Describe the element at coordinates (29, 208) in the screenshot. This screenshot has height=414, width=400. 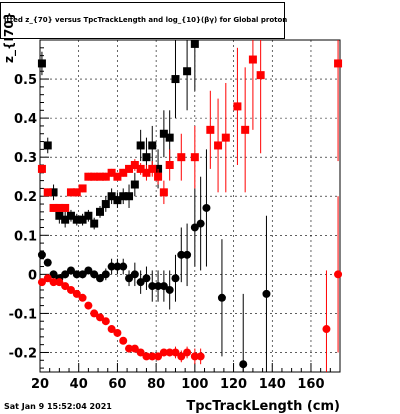
I see `y-axis: -0.2 -0.1 0 0.1 0.2 0.3 0.4 0.5` at that location.